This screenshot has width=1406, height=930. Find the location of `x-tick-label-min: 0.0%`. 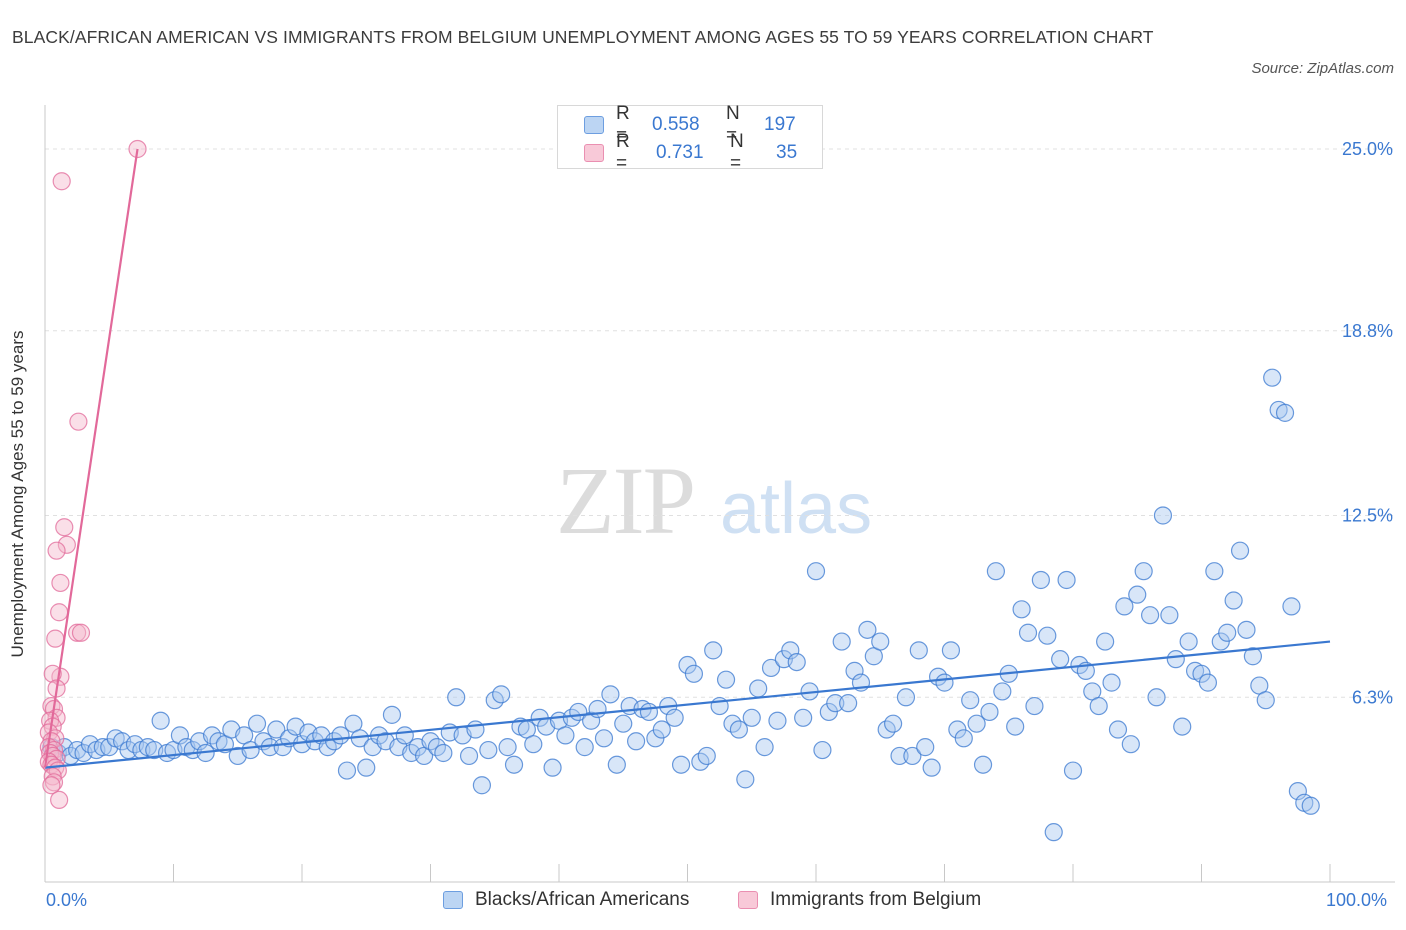

x-tick-label-min: 0.0% is located at coordinates (67, 900).